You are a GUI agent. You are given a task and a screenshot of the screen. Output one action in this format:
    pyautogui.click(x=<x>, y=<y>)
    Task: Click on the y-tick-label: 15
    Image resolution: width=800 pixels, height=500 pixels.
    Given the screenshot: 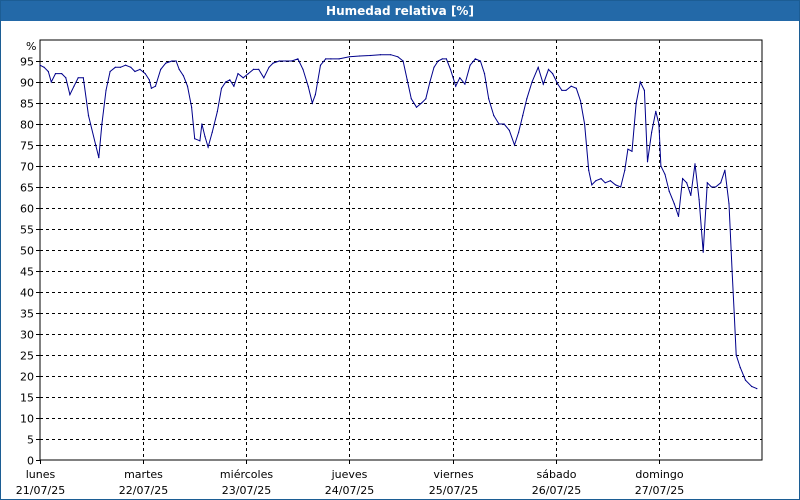 What is the action you would take?
    pyautogui.click(x=27, y=398)
    